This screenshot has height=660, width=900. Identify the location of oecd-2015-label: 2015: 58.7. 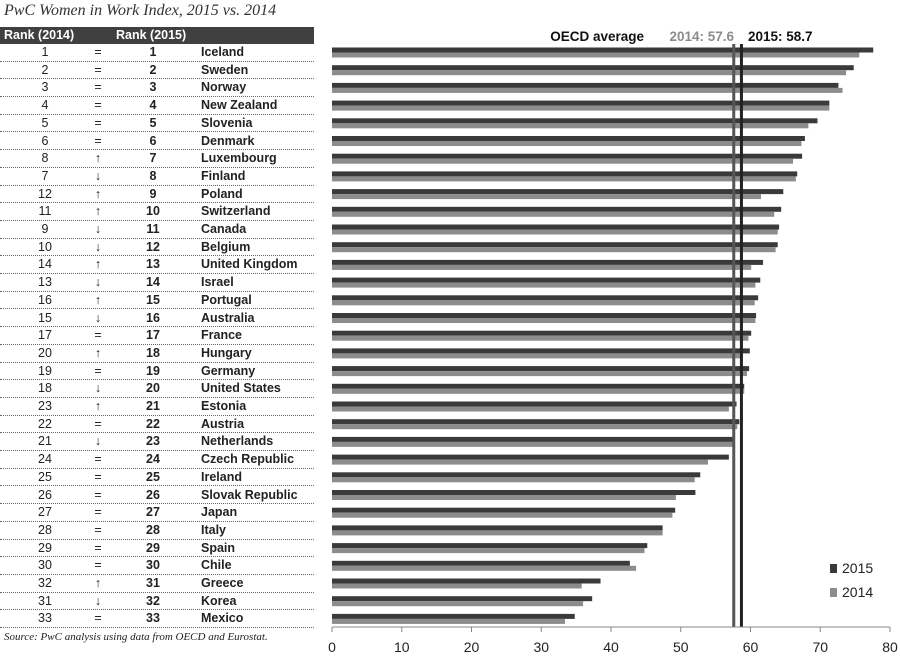
(780, 36).